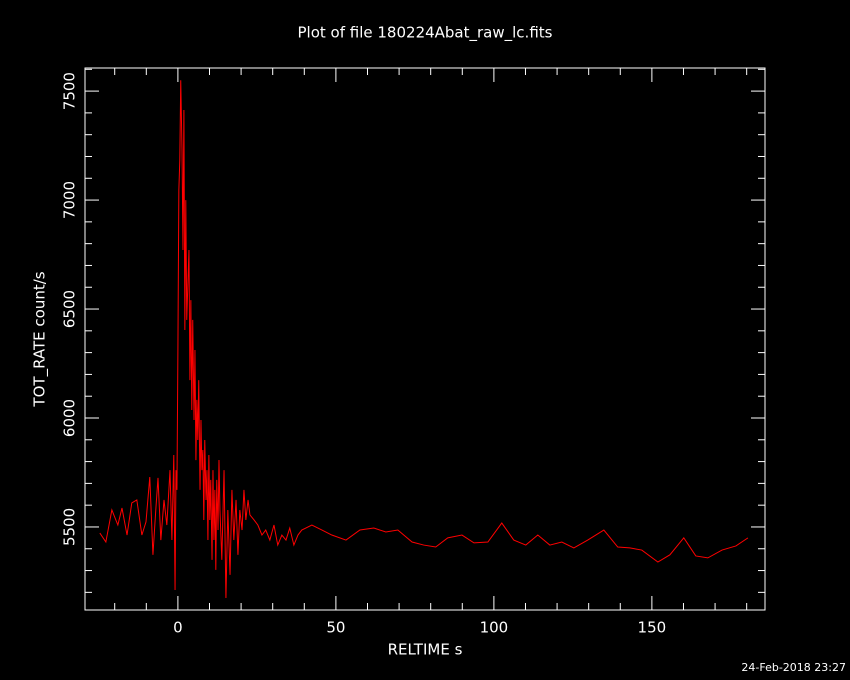 The height and width of the screenshot is (680, 850). What do you see at coordinates (70, 527) in the screenshot?
I see `y-tick-label: 5500` at bounding box center [70, 527].